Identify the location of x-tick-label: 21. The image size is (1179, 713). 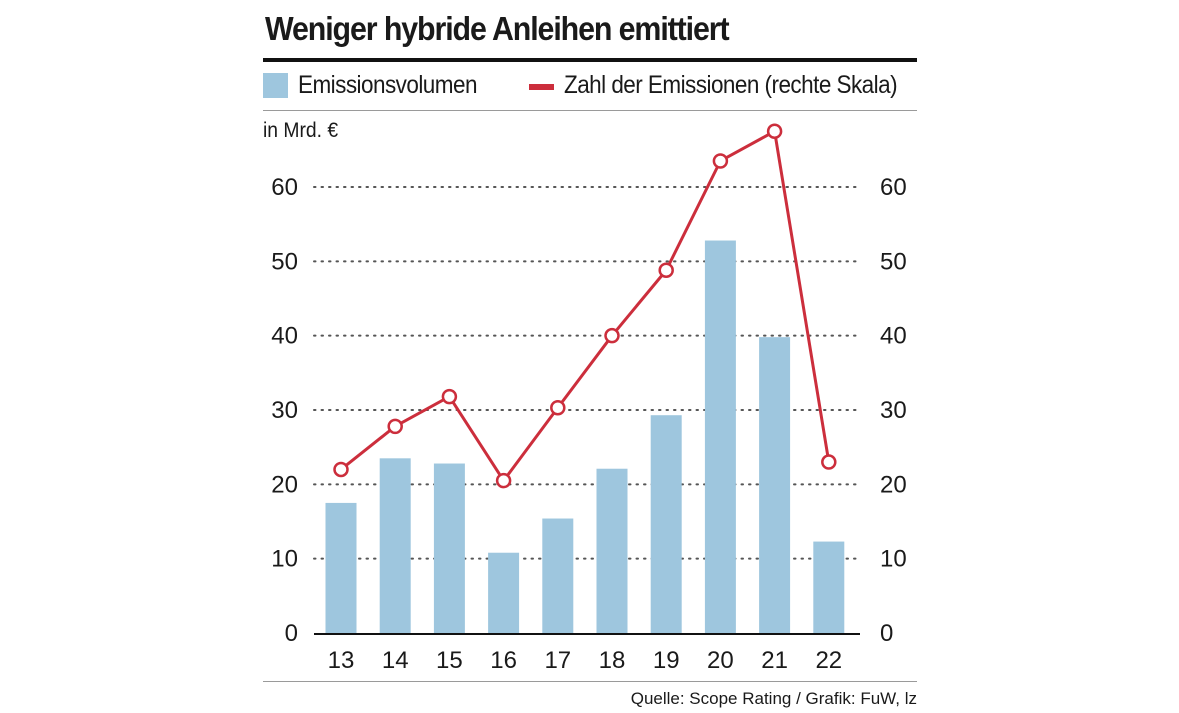
(774, 660).